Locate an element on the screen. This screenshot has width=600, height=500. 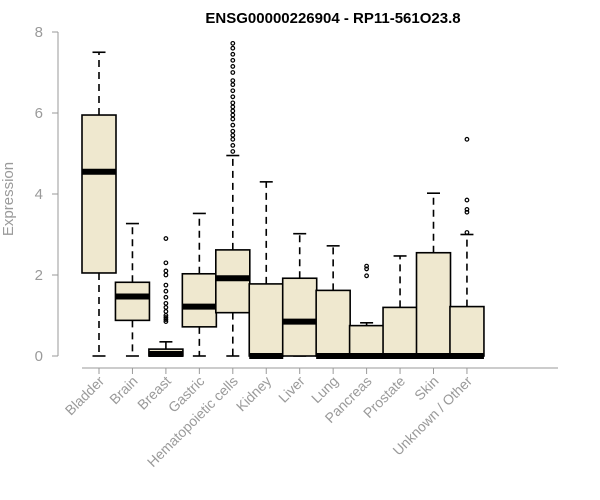
x-tick-label: Liver is located at coordinates (291, 389).